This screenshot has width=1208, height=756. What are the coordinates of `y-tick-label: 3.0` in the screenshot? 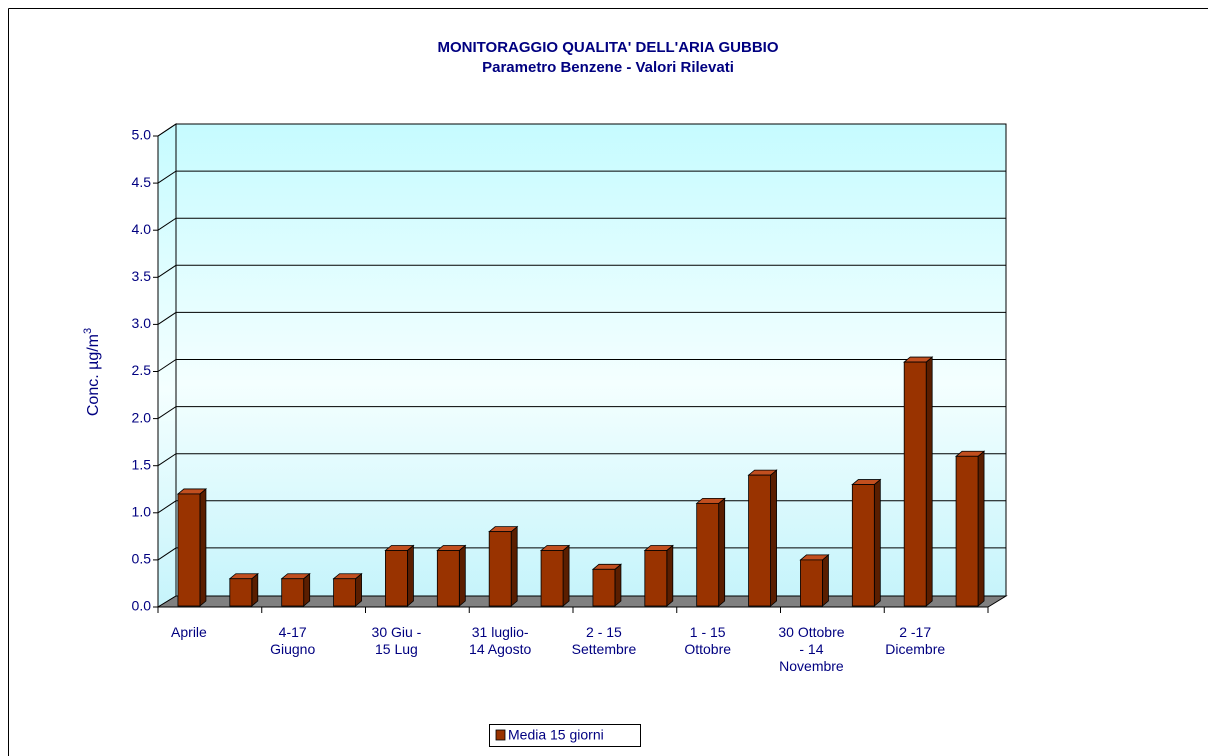 It's located at (142, 323).